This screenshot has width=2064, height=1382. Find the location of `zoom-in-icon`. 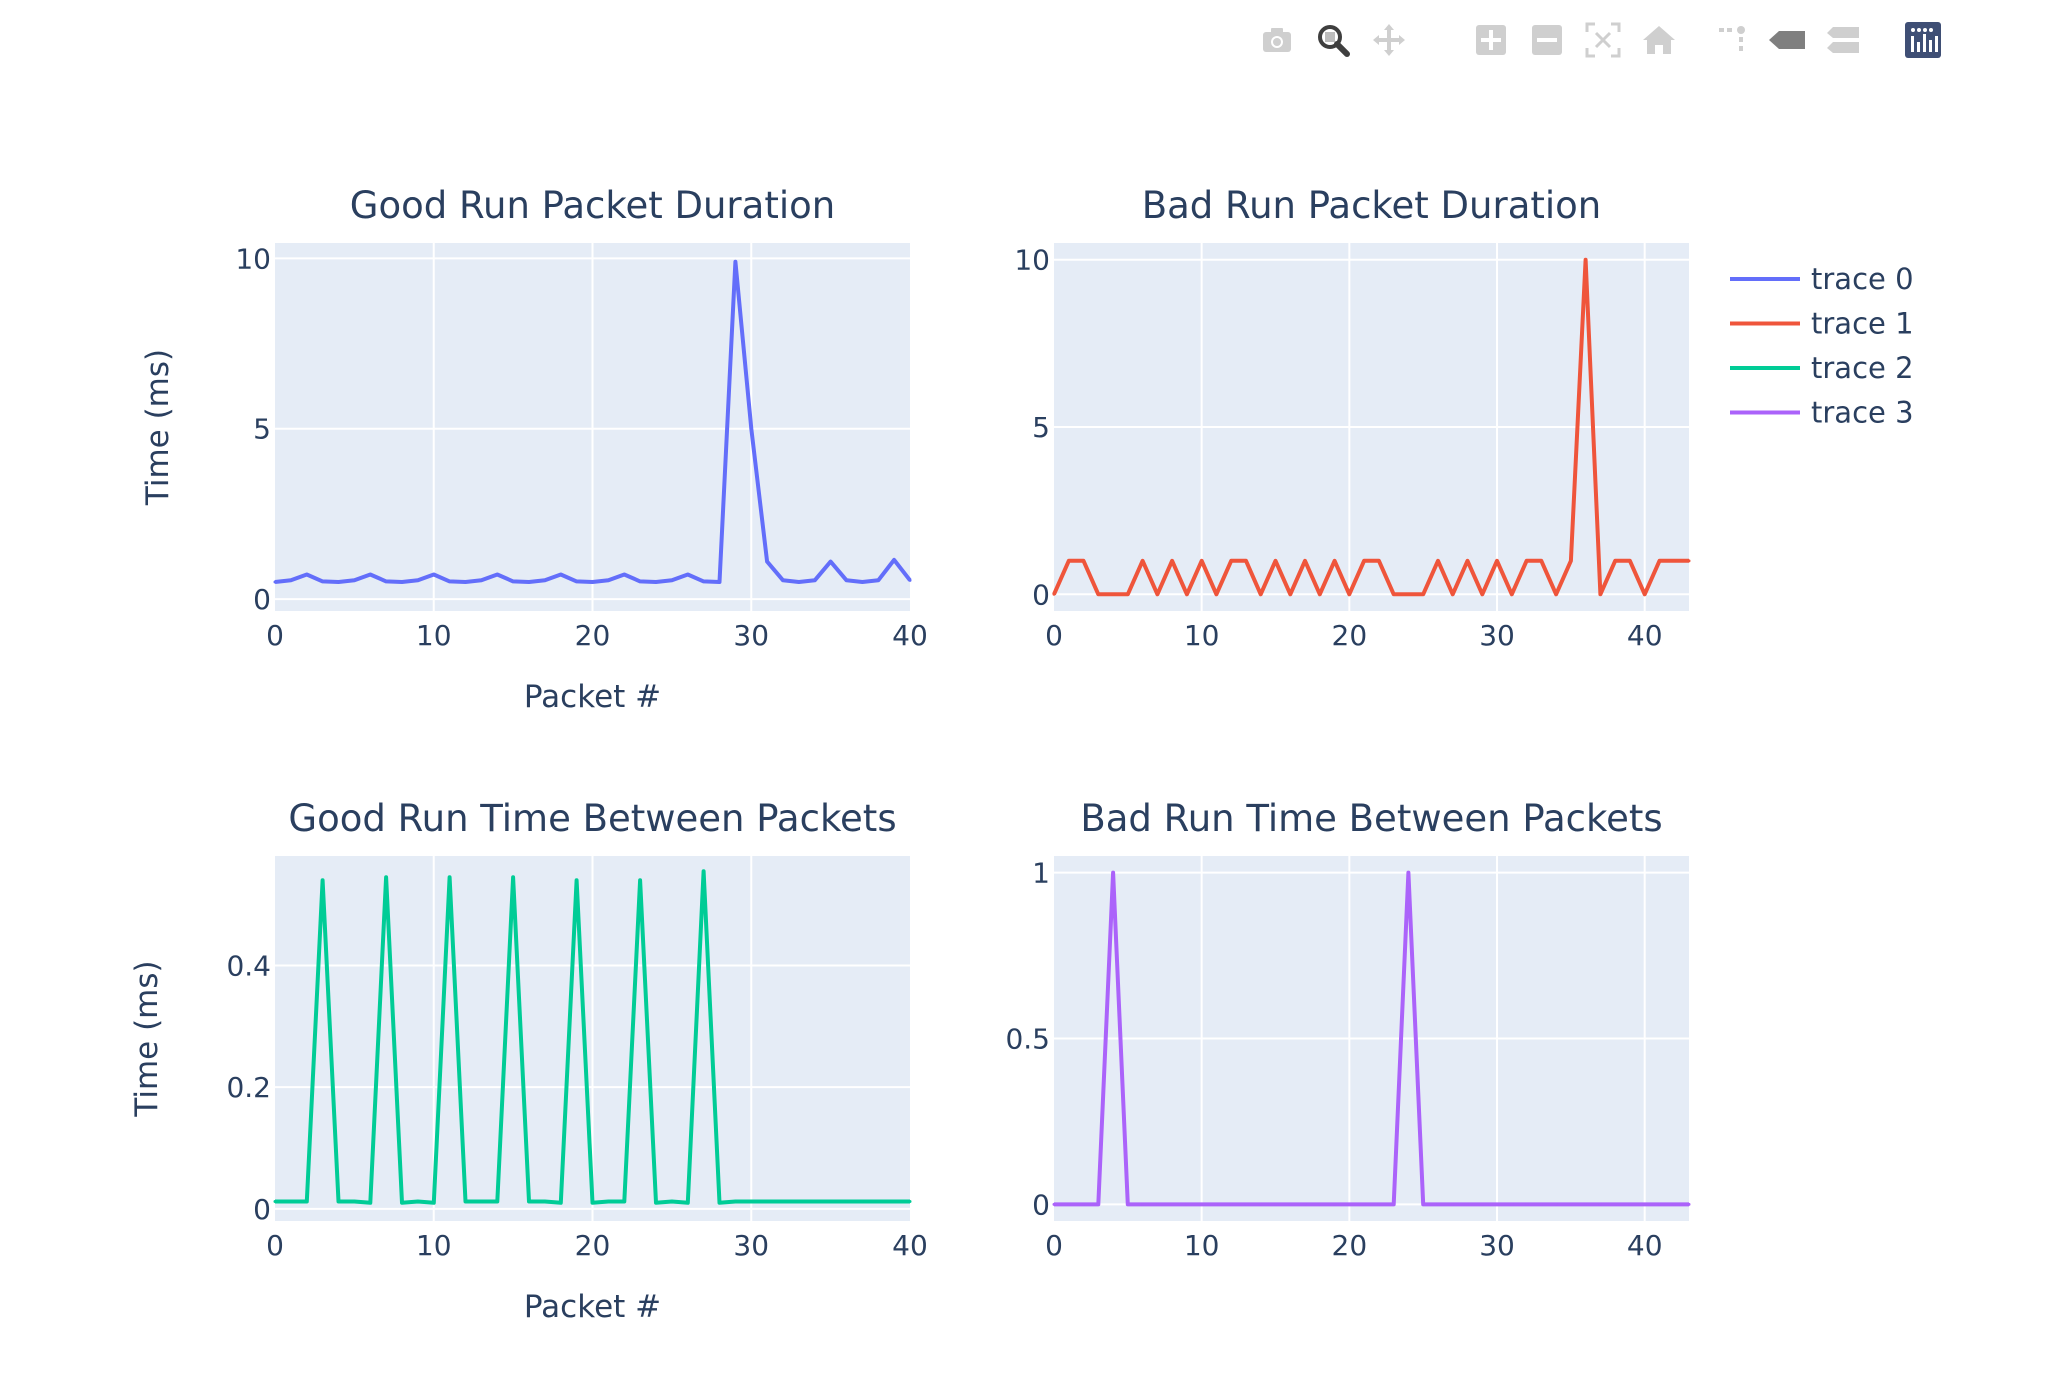

zoom-in-icon is located at coordinates (1491, 40).